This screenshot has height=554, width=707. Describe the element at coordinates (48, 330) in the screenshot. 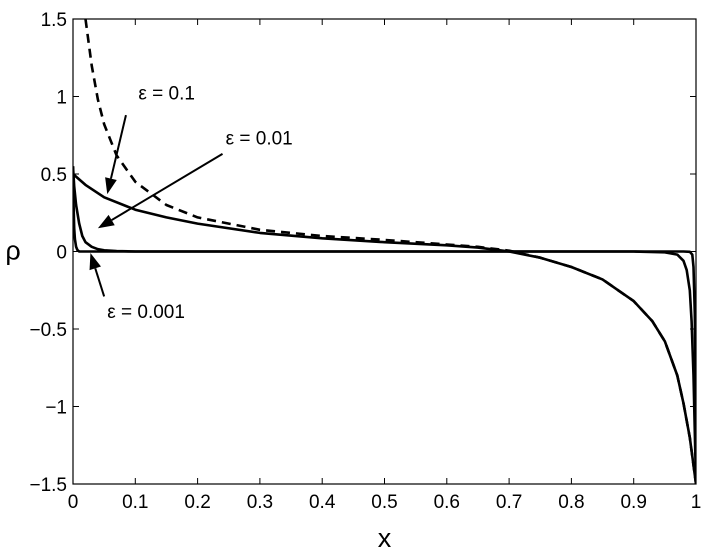

I see `y-tick-label: −0.5` at that location.